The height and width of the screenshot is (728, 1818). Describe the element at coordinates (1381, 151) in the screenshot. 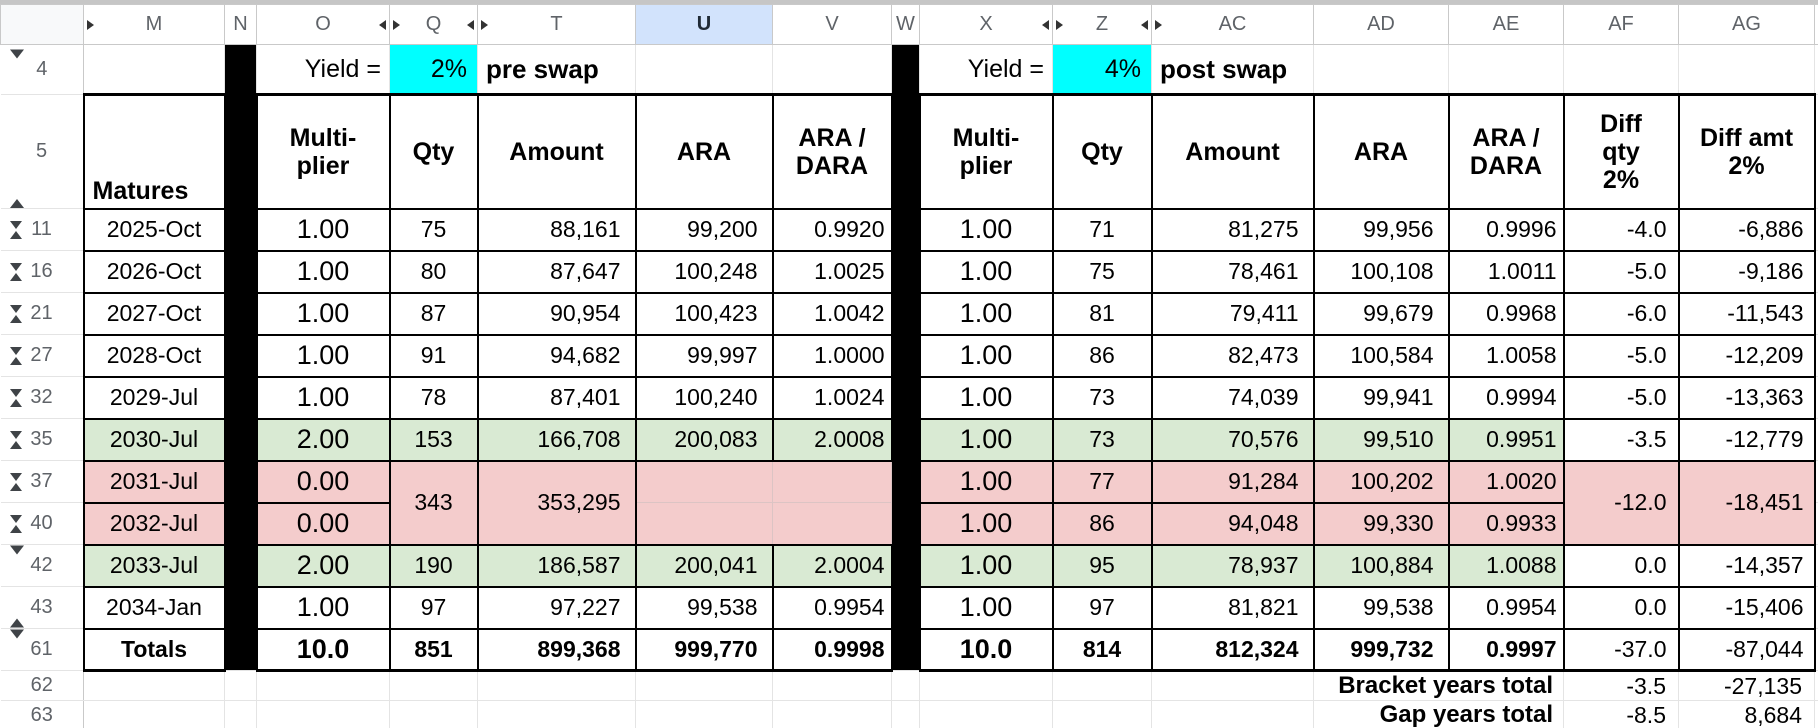

I see `post-header-AD: ARA` at that location.